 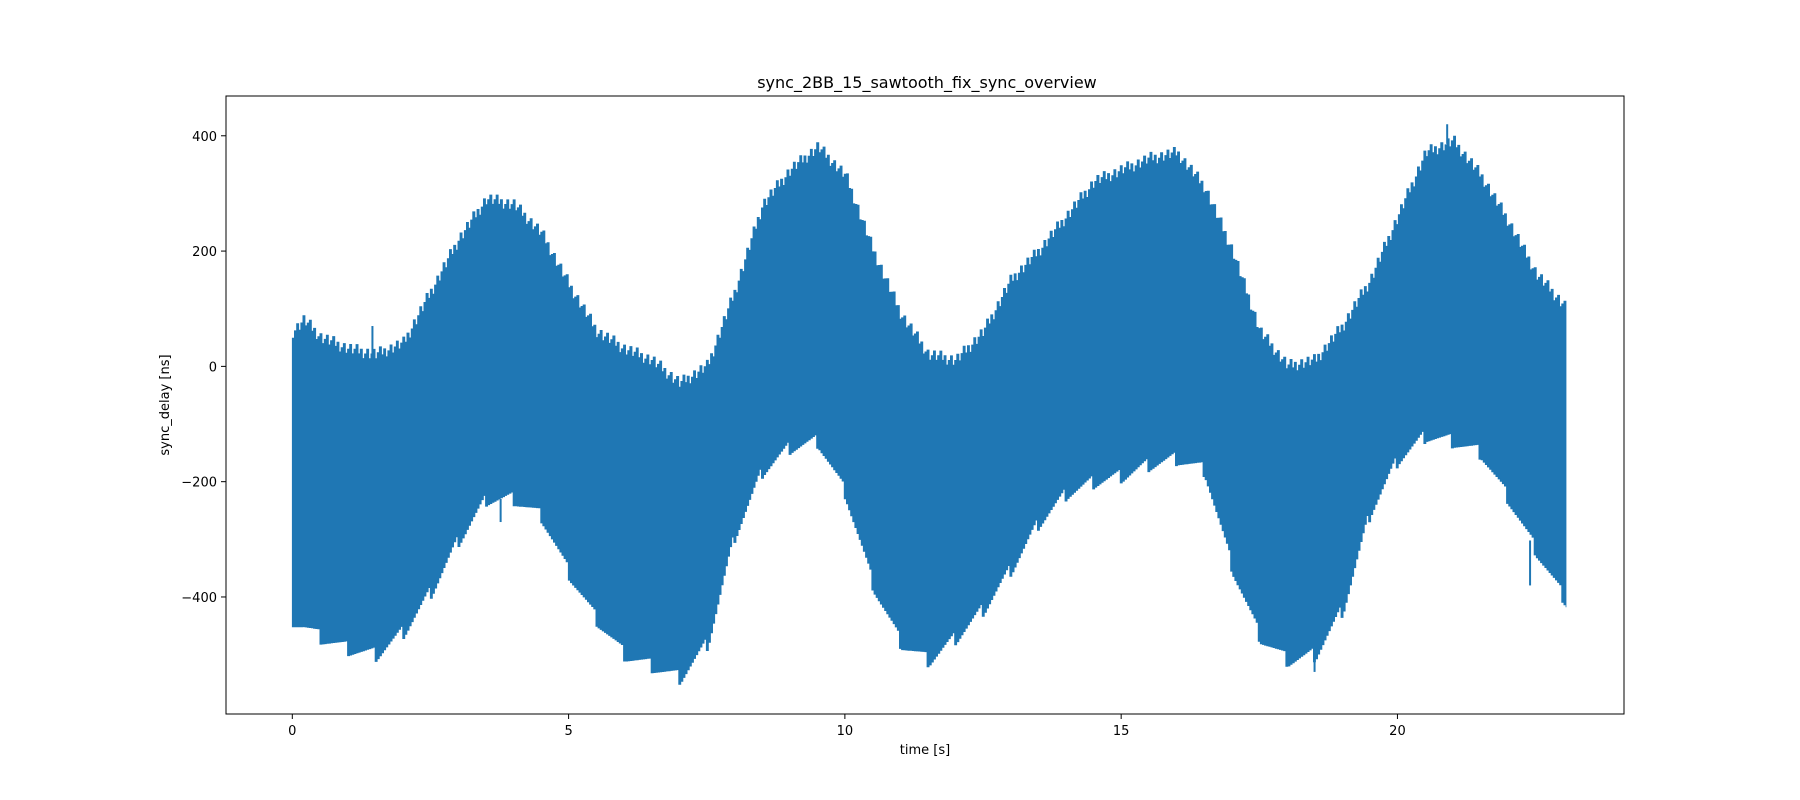 I want to click on x-axis-label: time [s], so click(x=925, y=750).